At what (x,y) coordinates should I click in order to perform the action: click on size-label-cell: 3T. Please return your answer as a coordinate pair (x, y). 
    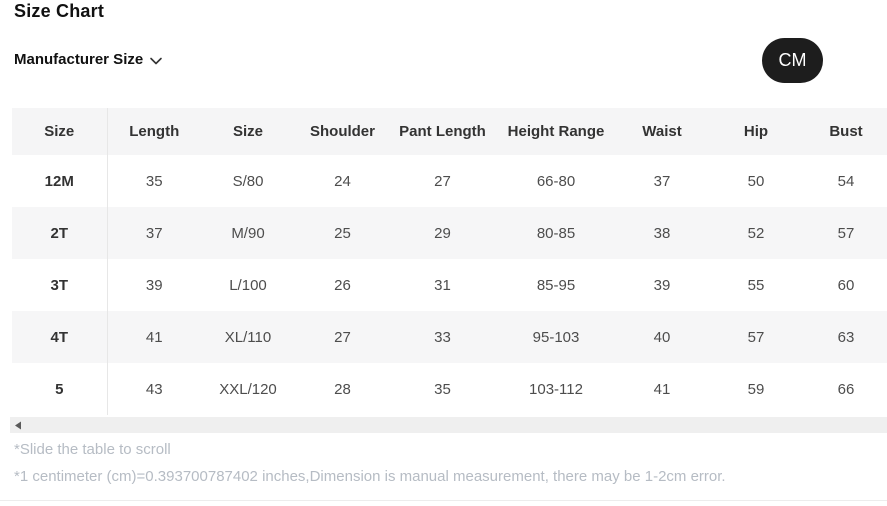
    Looking at the image, I should click on (60, 285).